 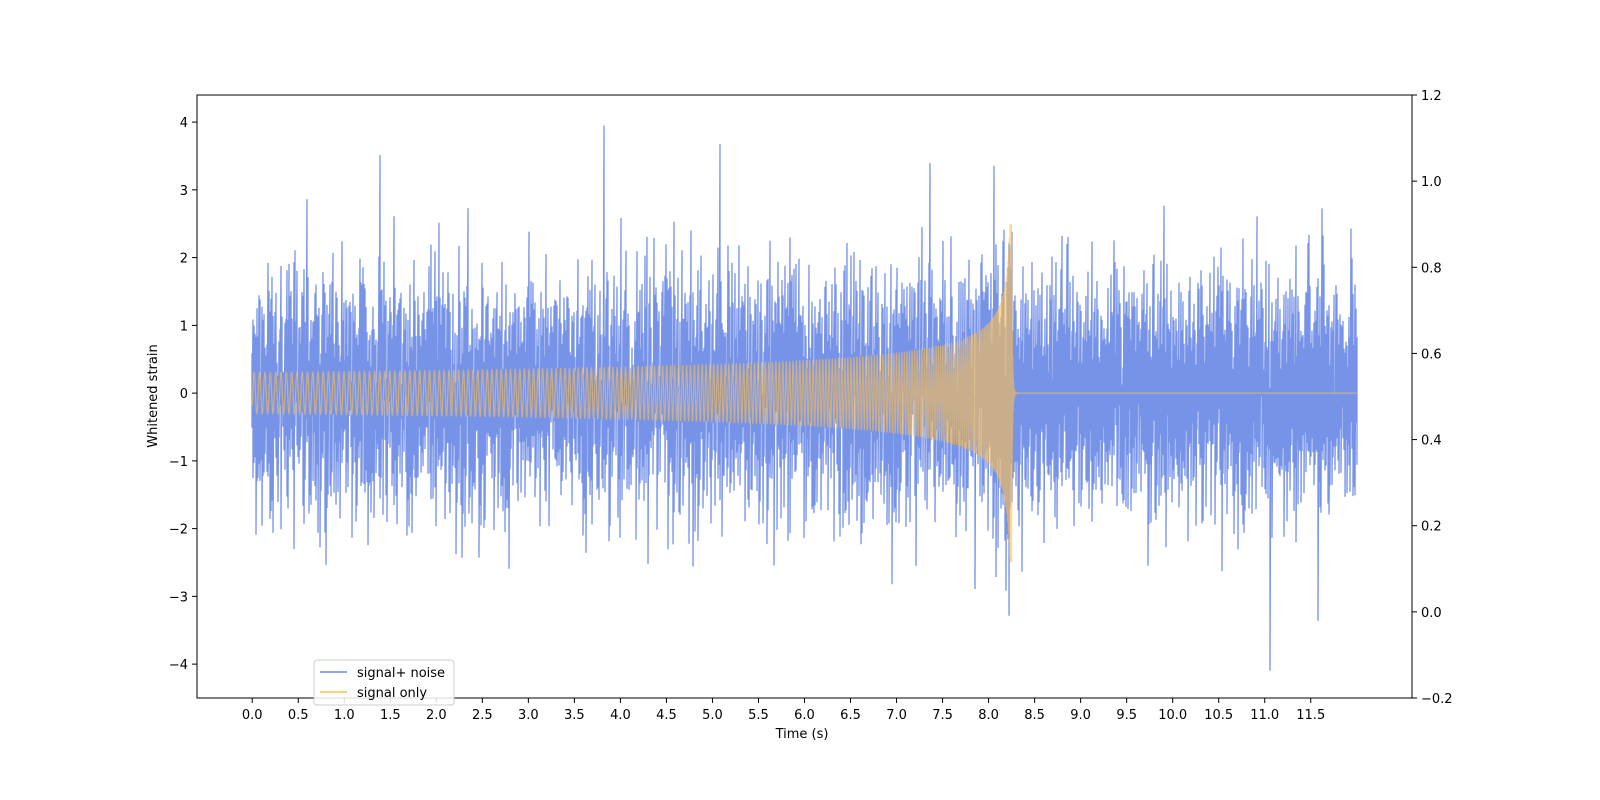 I want to click on x-tick-label: 1.5, so click(x=390, y=715).